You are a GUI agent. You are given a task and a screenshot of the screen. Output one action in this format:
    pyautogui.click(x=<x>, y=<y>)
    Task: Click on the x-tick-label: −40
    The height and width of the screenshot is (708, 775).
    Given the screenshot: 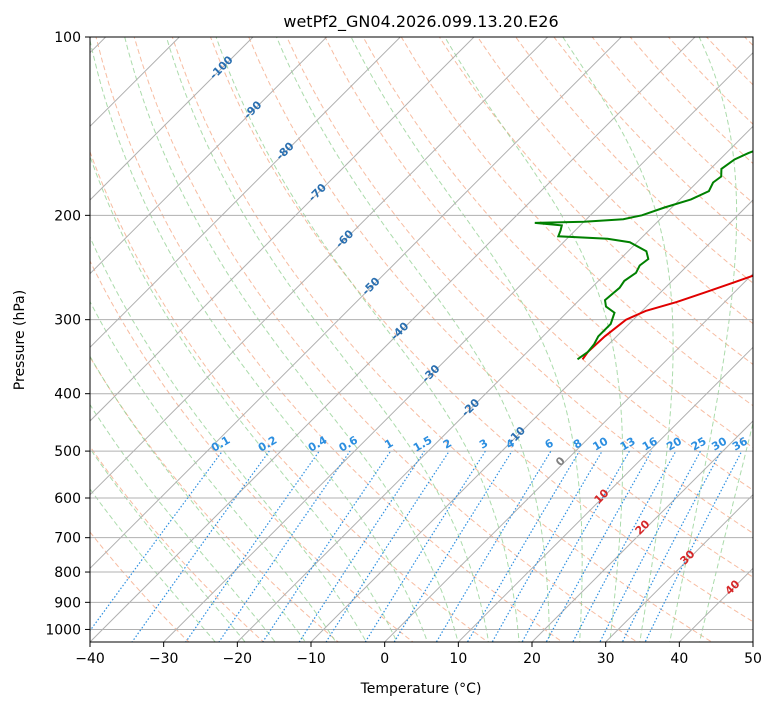 What is the action you would take?
    pyautogui.click(x=90, y=659)
    